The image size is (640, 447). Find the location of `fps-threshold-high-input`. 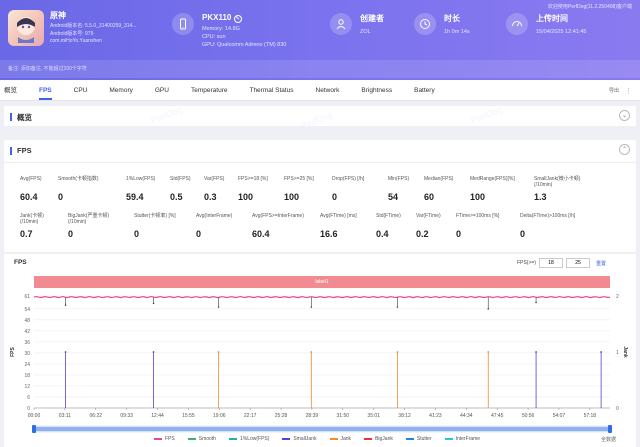

fps-threshold-high-input is located at coordinates (577, 263).